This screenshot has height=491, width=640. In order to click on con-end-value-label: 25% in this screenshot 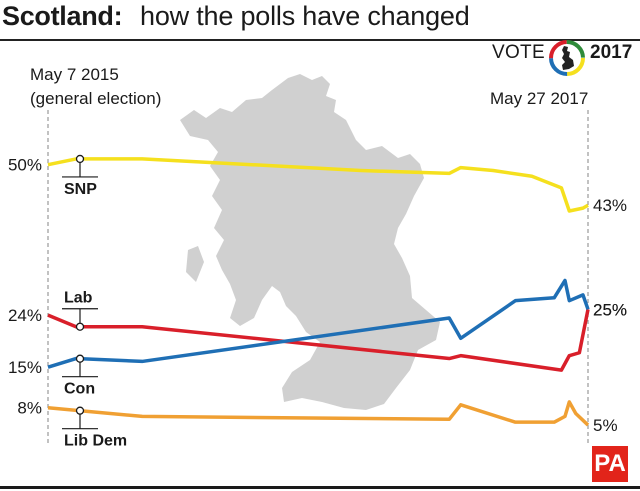, I will do `click(610, 309)`.